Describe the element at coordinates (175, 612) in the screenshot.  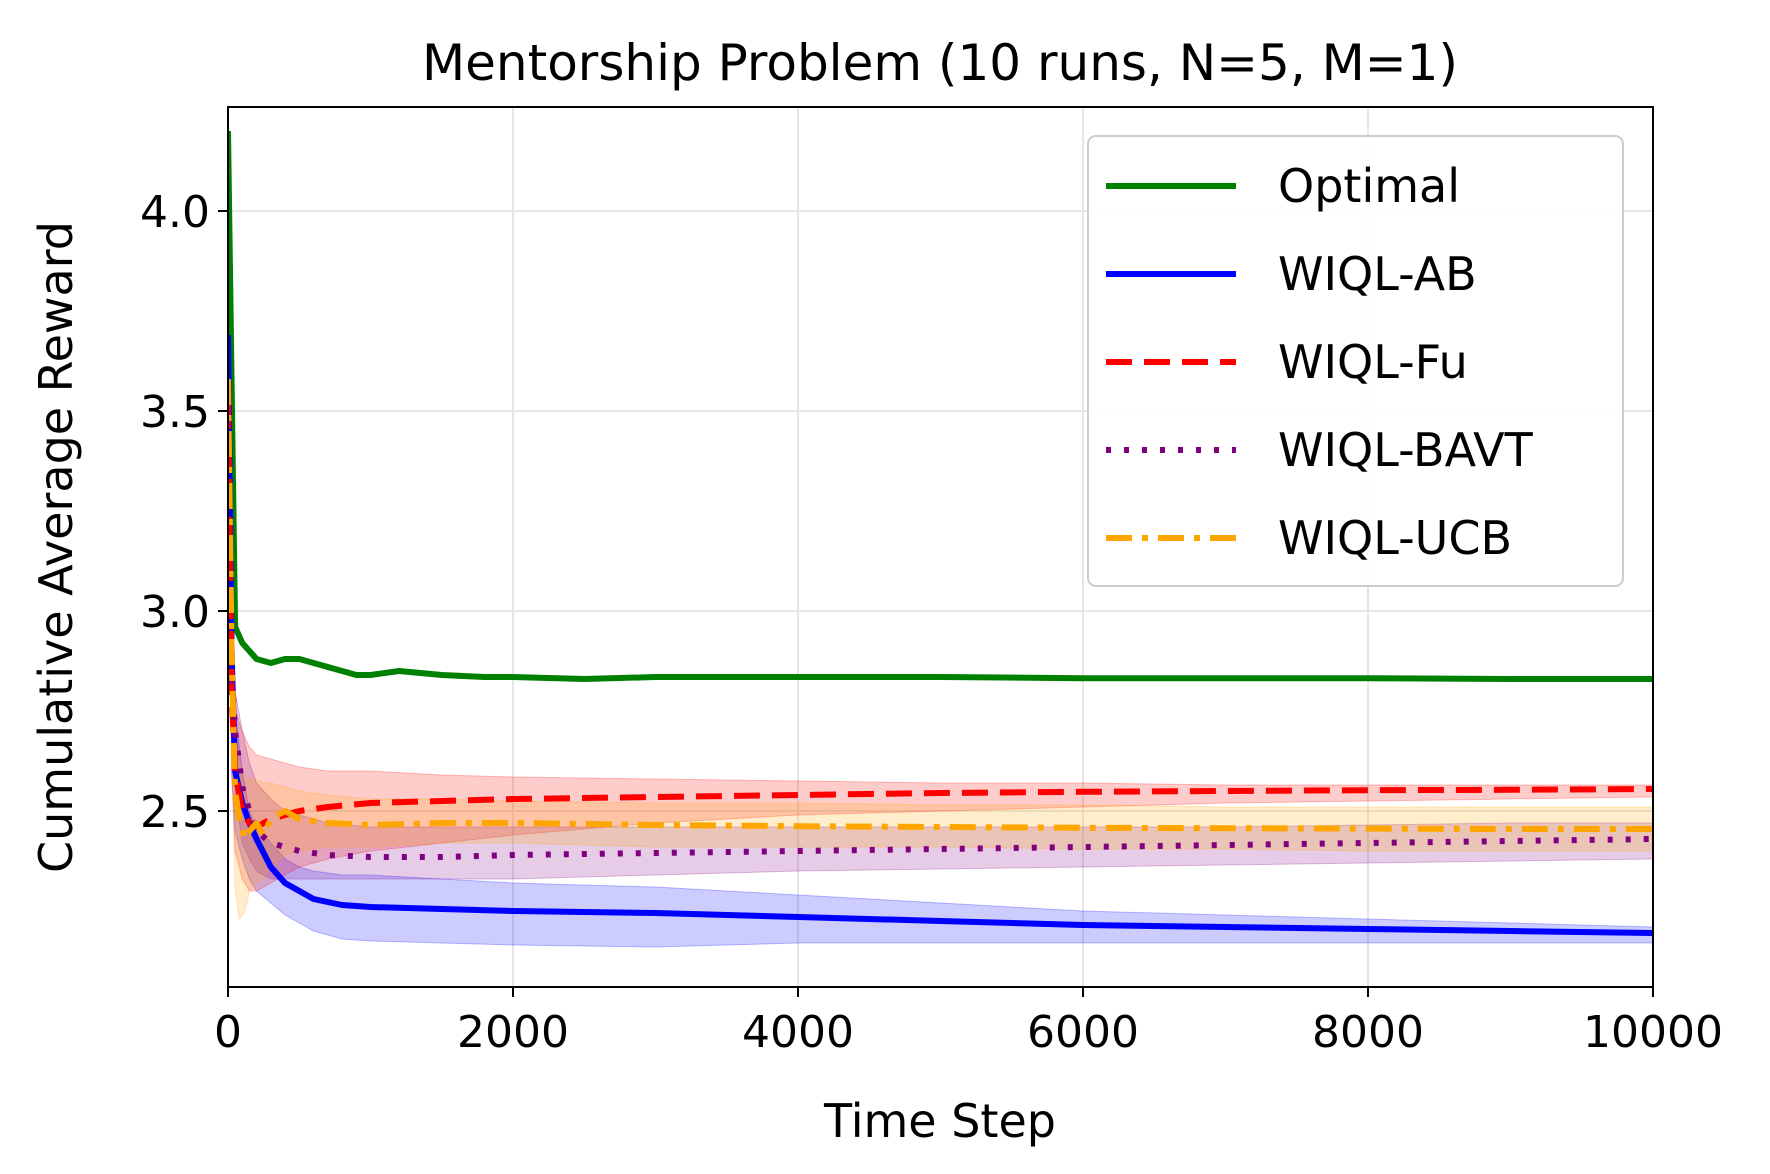
I see `y-tick-label: 3.0` at that location.